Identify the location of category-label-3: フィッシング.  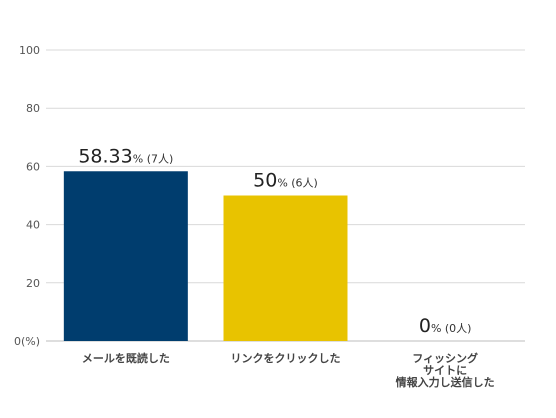
(445, 358).